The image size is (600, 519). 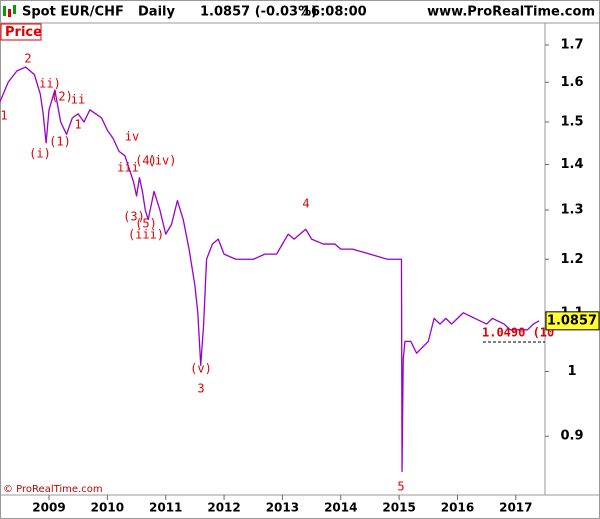 What do you see at coordinates (60, 142) in the screenshot?
I see `wave-label: (1)` at bounding box center [60, 142].